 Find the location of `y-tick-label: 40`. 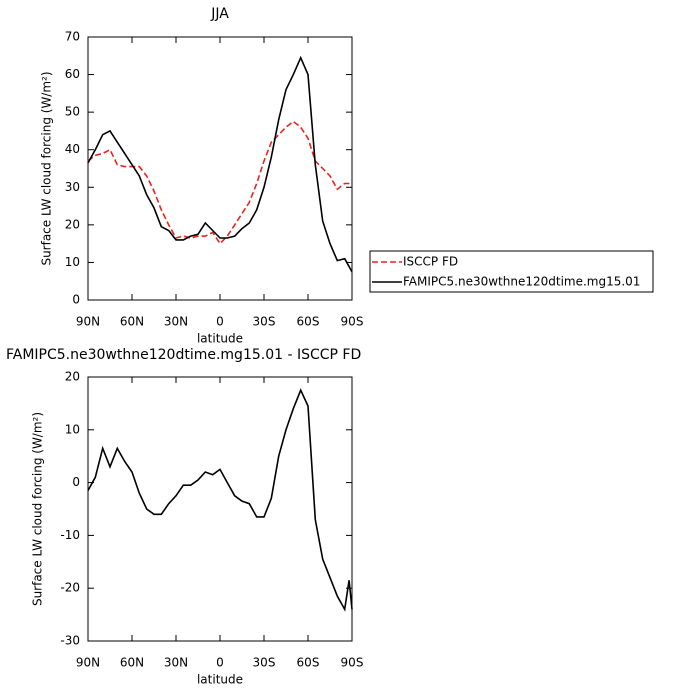

y-tick-label: 40 is located at coordinates (72, 149).